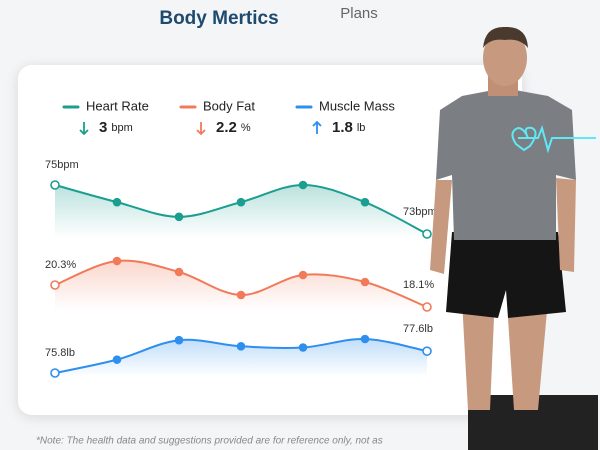 Image resolution: width=600 pixels, height=450 pixels. Describe the element at coordinates (553, 139) in the screenshot. I see `heart-icon` at that location.